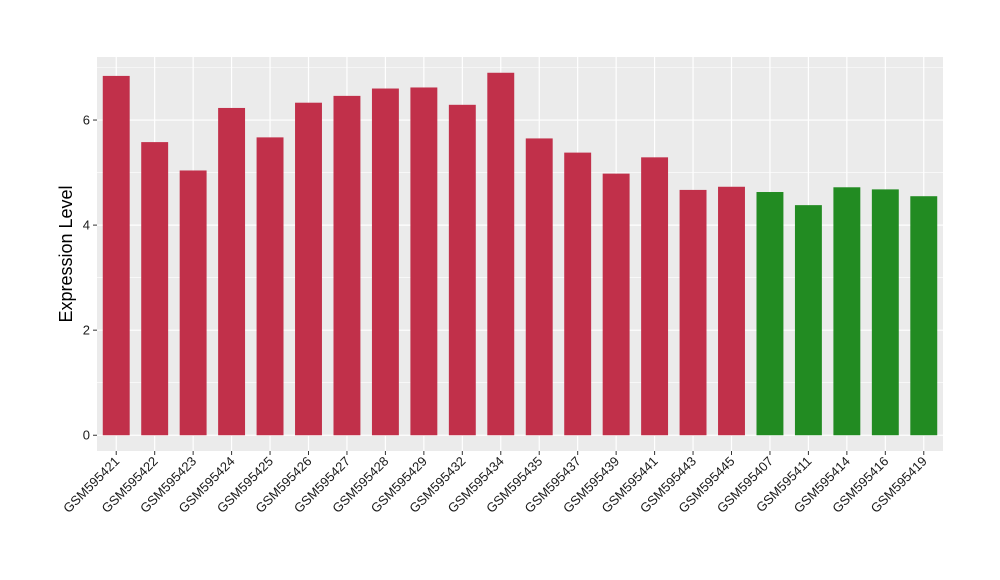 The height and width of the screenshot is (580, 1000). I want to click on y-axis-title: Expression Level, so click(66, 253).